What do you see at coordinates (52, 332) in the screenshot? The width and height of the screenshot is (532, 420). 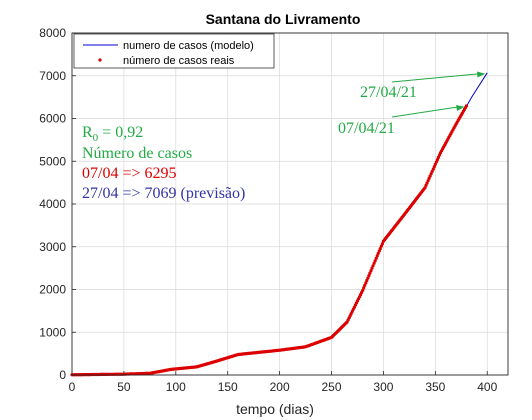 I see `y-tick-label: 1000` at bounding box center [52, 332].